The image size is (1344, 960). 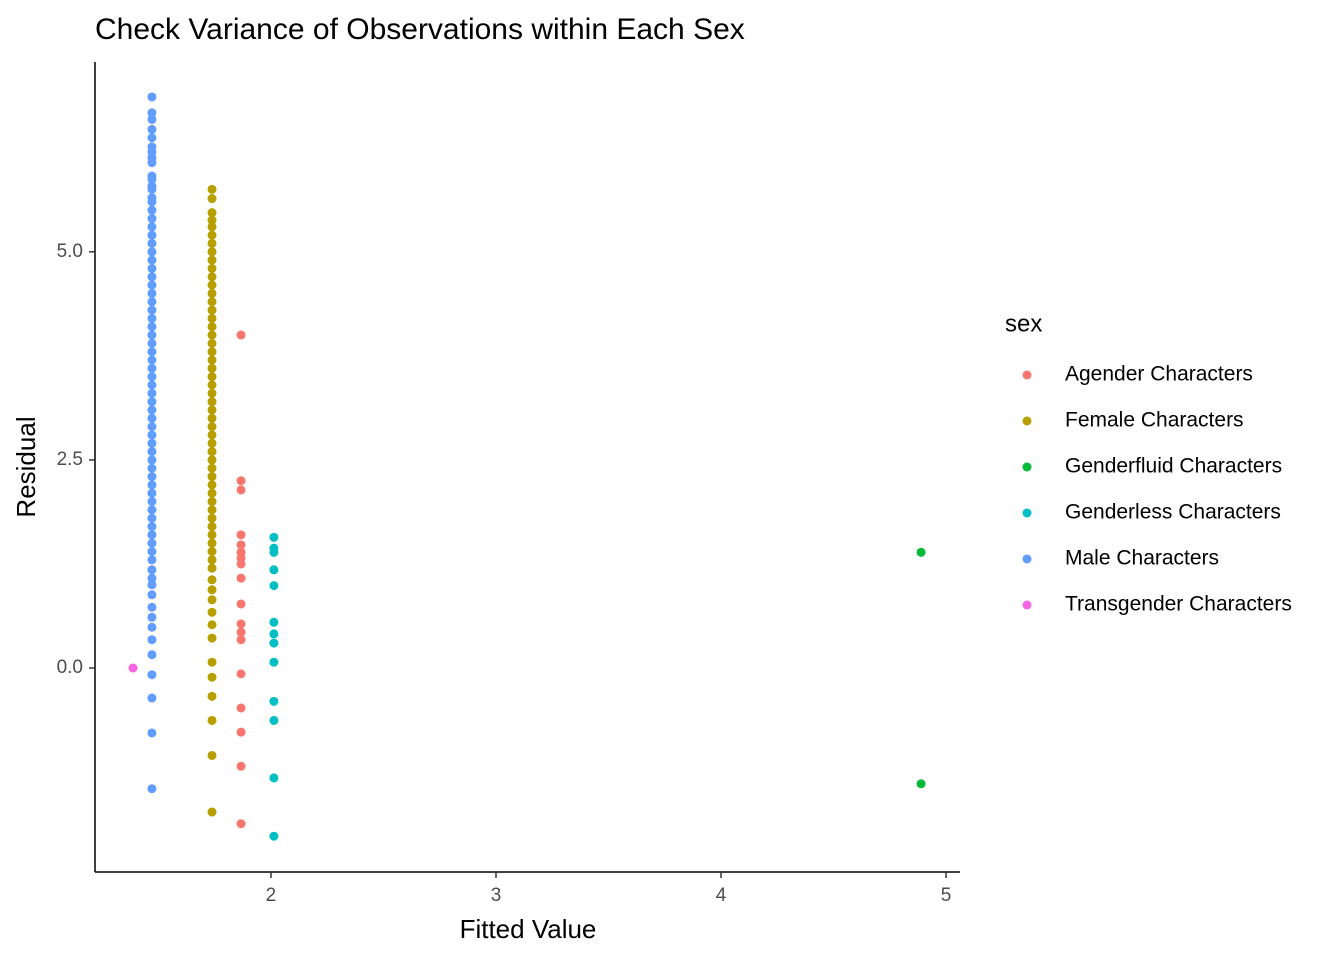 I want to click on x-tick-label: 2, so click(x=271, y=895).